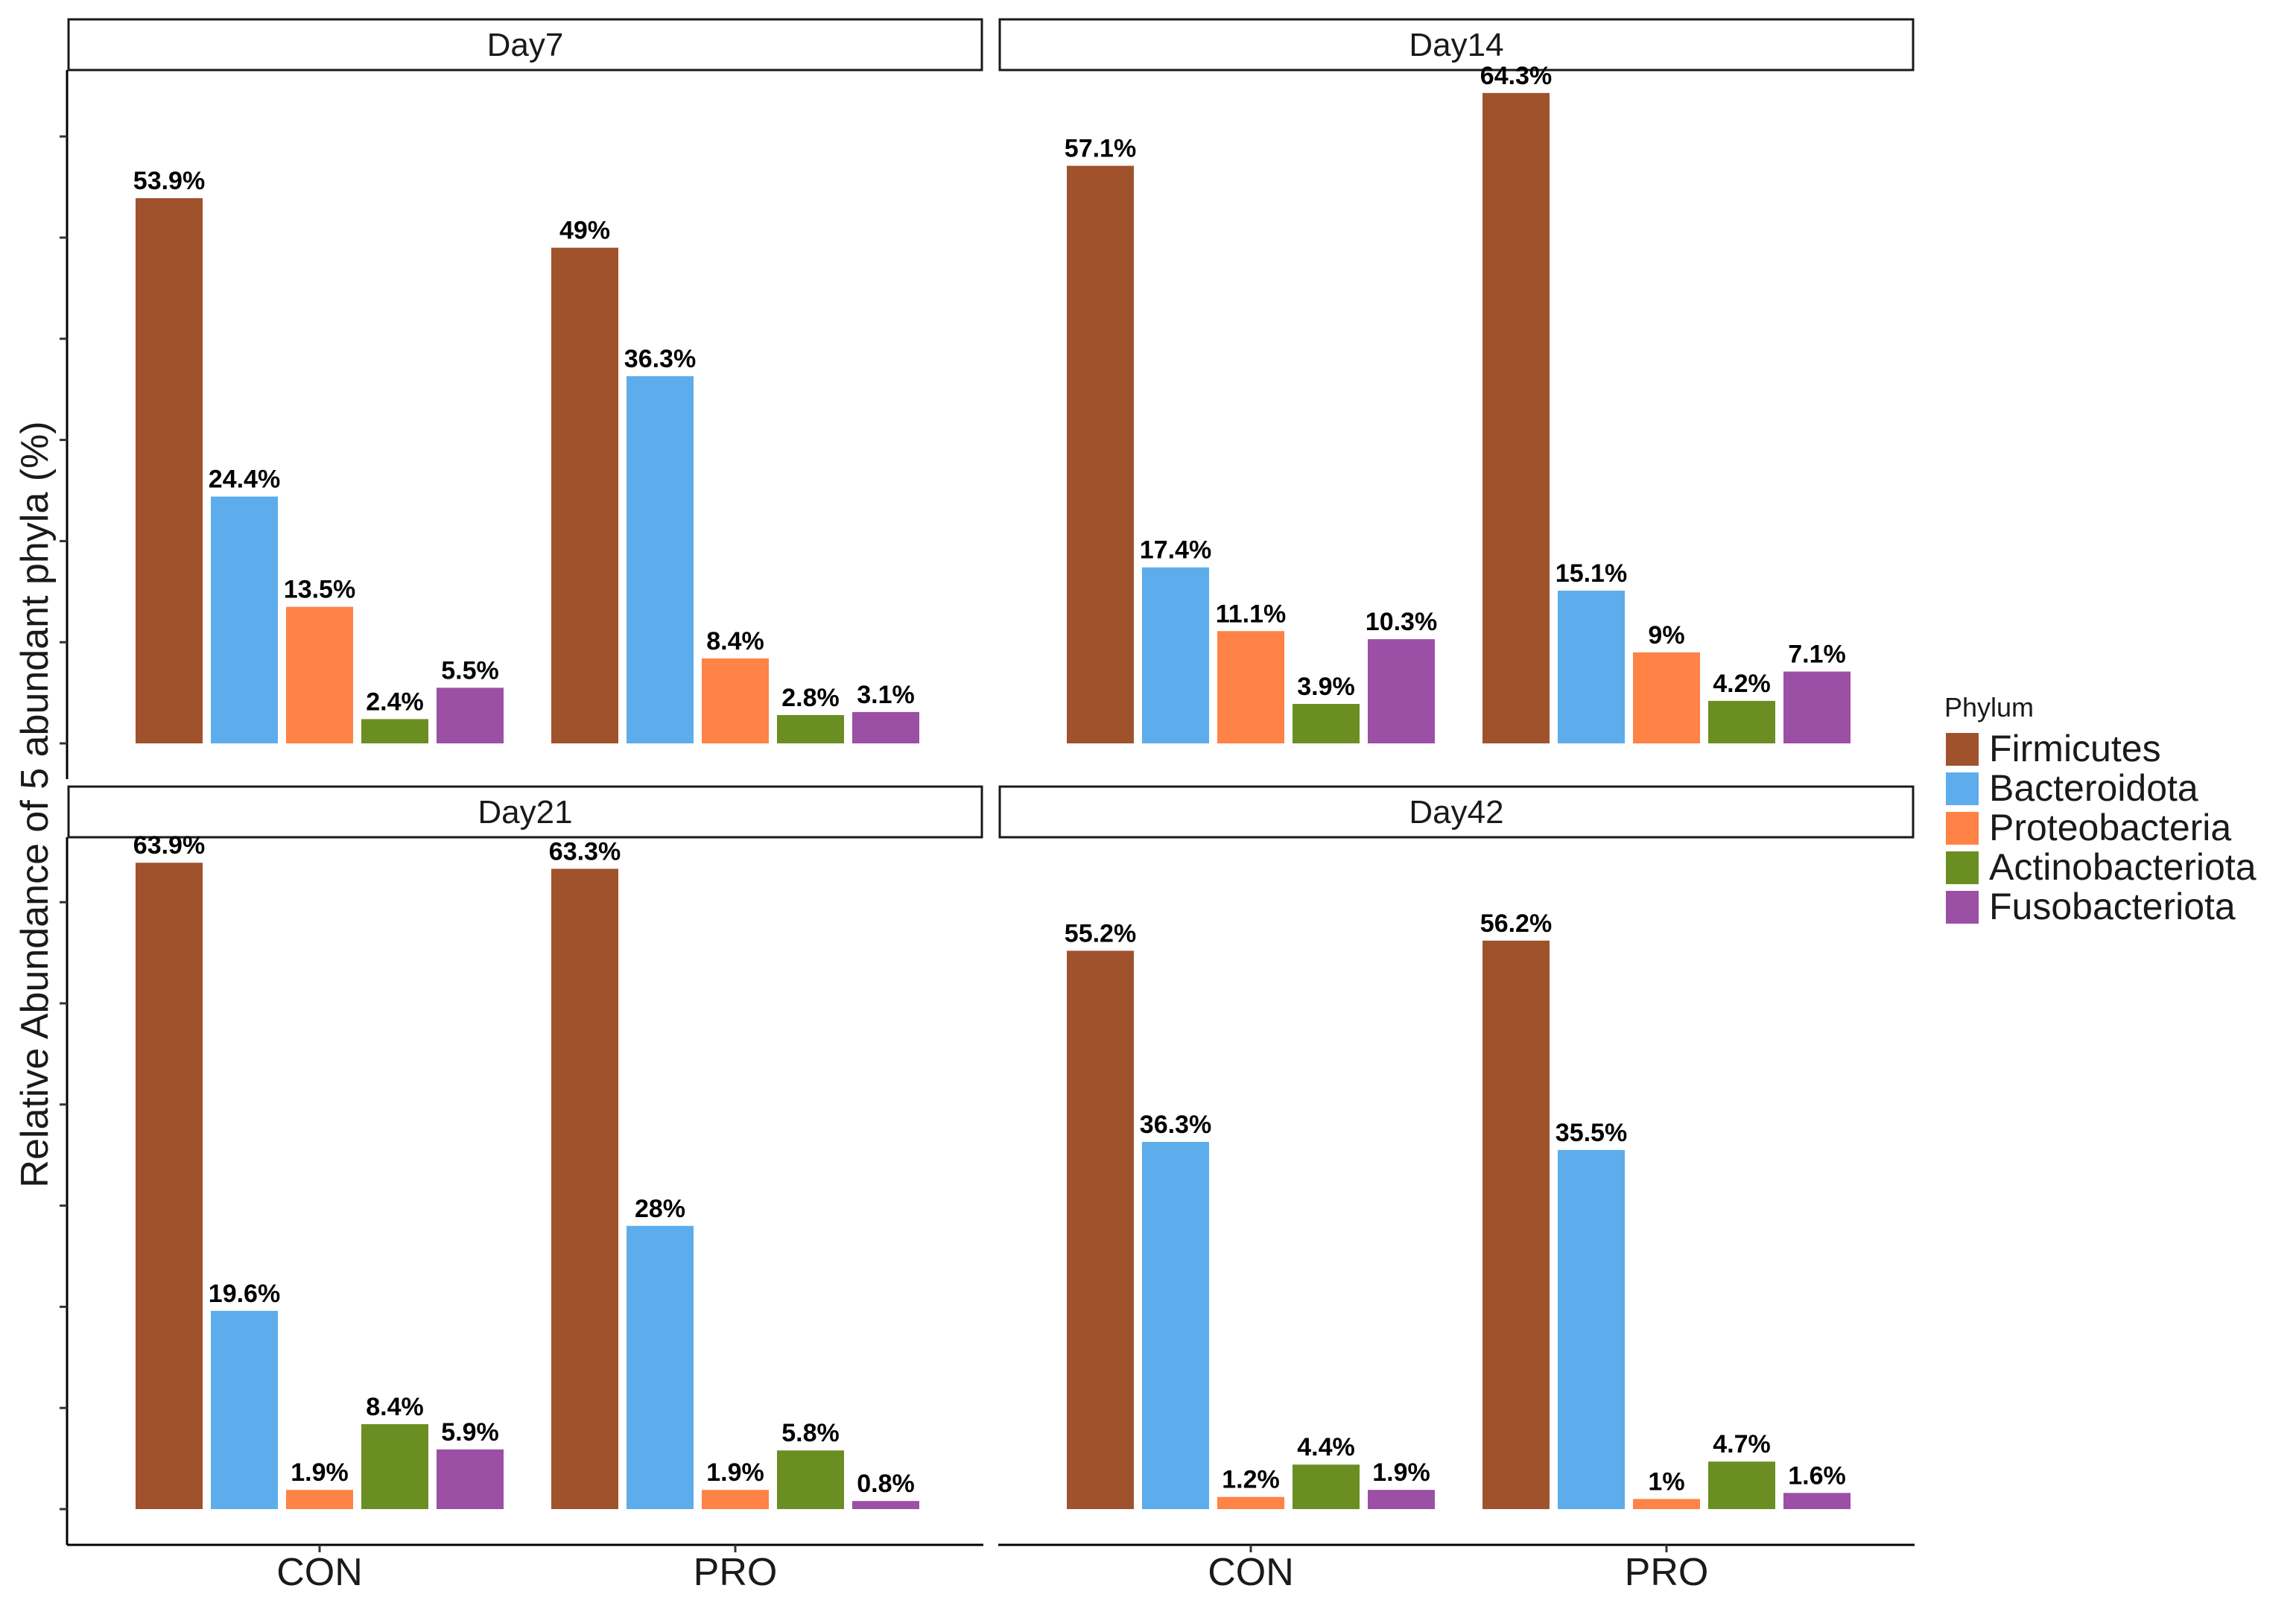 Image resolution: width=2296 pixels, height=1597 pixels. What do you see at coordinates (1666, 635) in the screenshot?
I see `bar-value-label: 9%` at bounding box center [1666, 635].